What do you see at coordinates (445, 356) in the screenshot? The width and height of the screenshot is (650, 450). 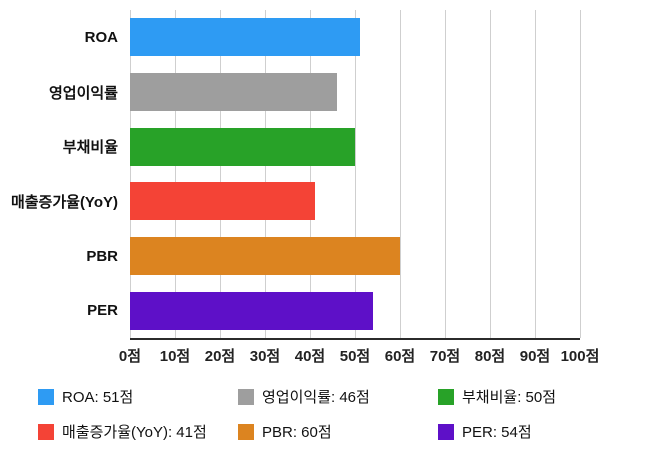 I see `x-tick-label: 70점` at bounding box center [445, 356].